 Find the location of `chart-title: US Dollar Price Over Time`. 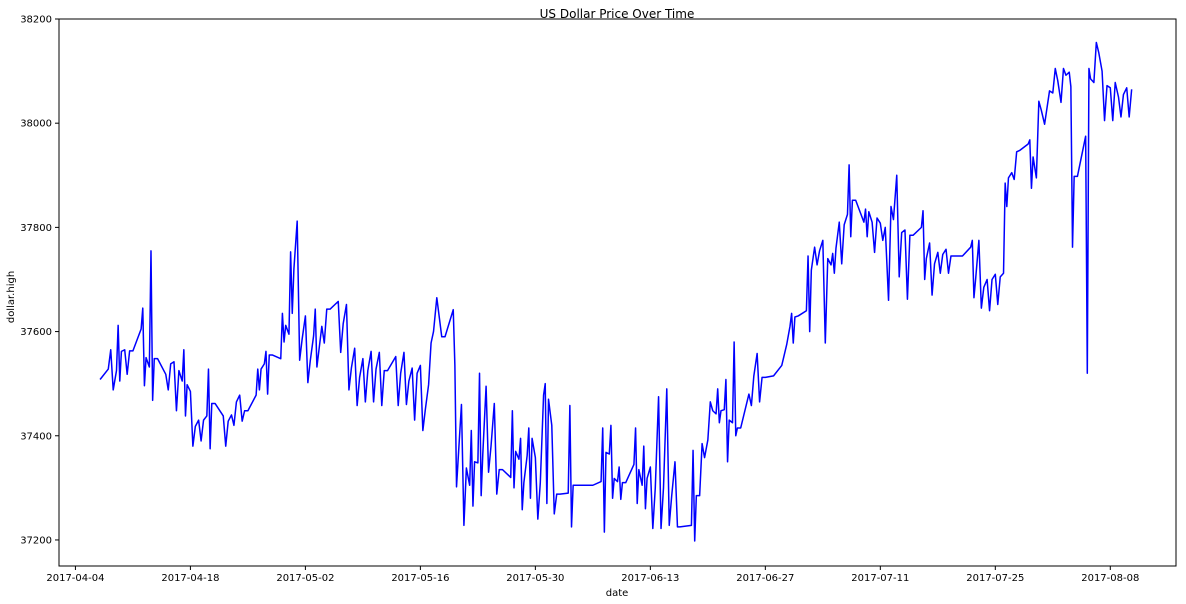

chart-title: US Dollar Price Over Time is located at coordinates (617, 14).